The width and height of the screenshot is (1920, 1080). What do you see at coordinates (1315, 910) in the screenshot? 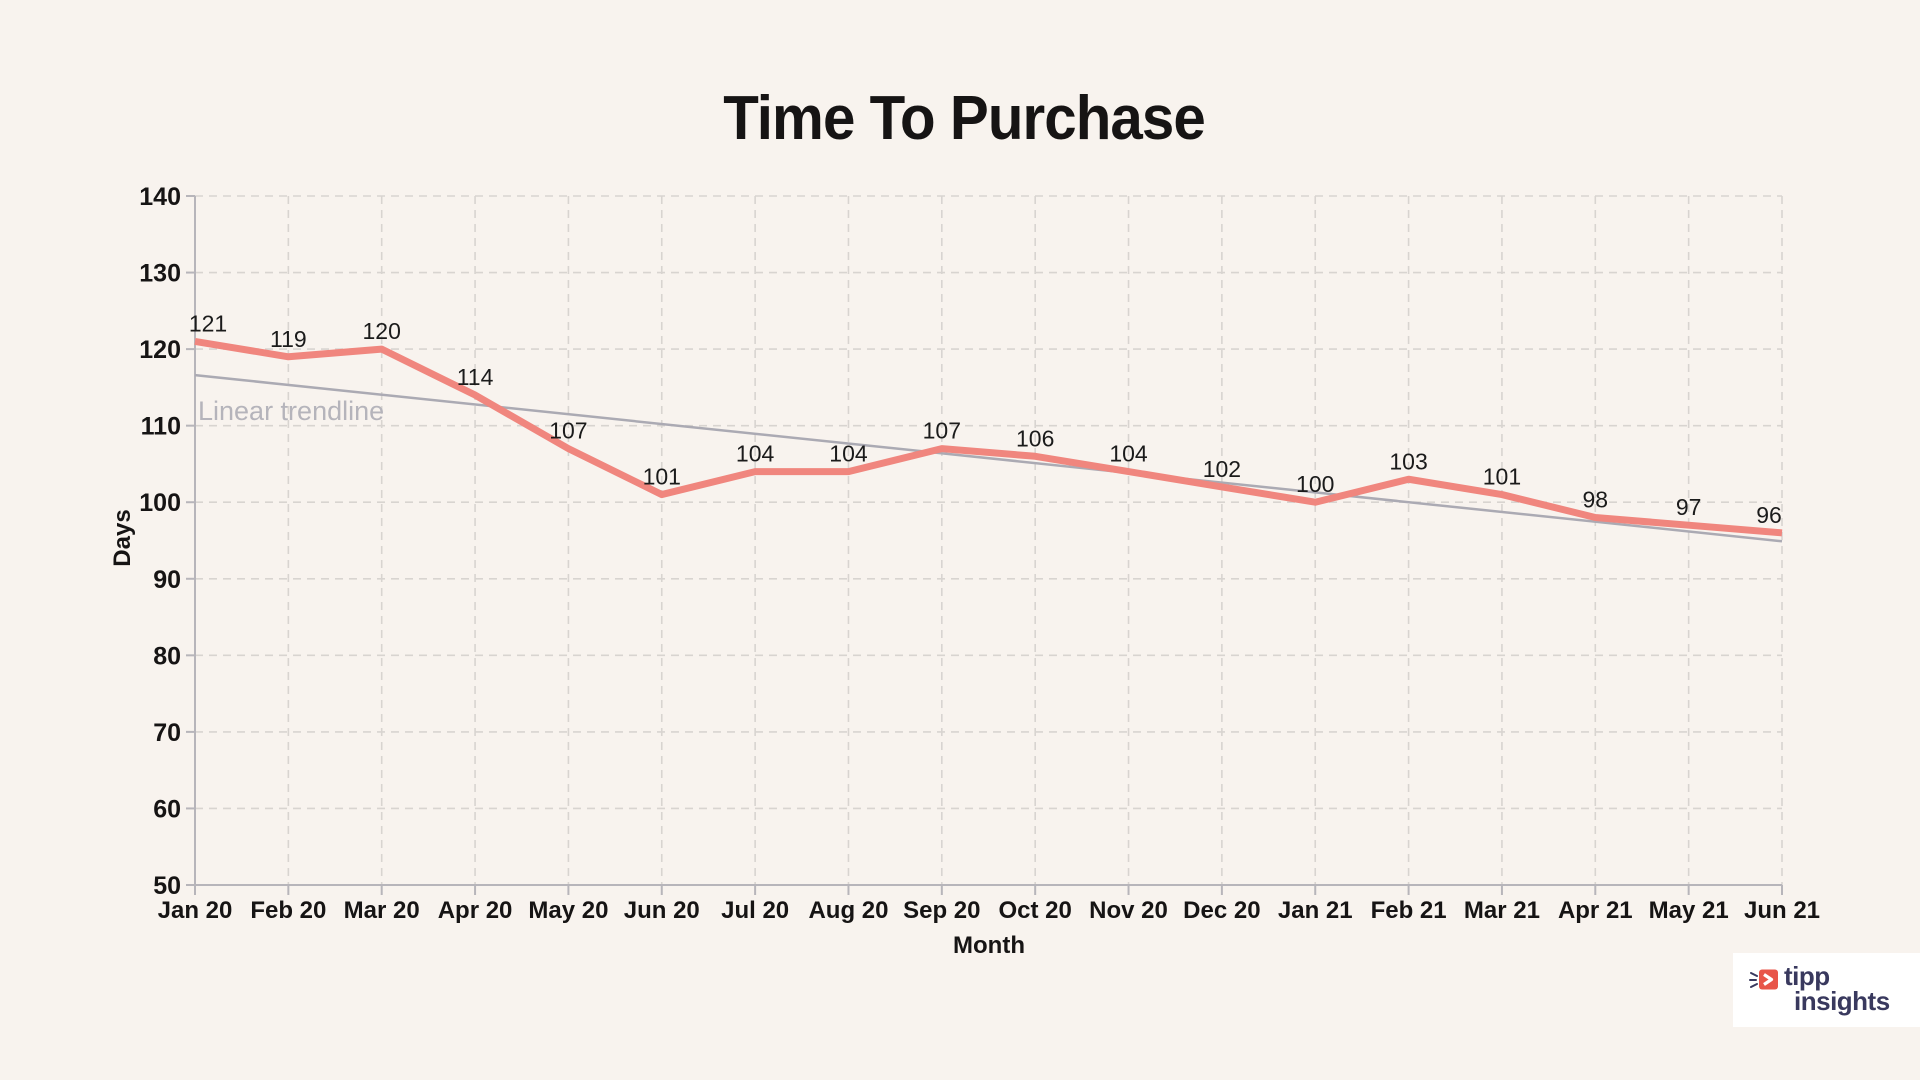
I see `x-tick-label: Jan 21` at bounding box center [1315, 910].